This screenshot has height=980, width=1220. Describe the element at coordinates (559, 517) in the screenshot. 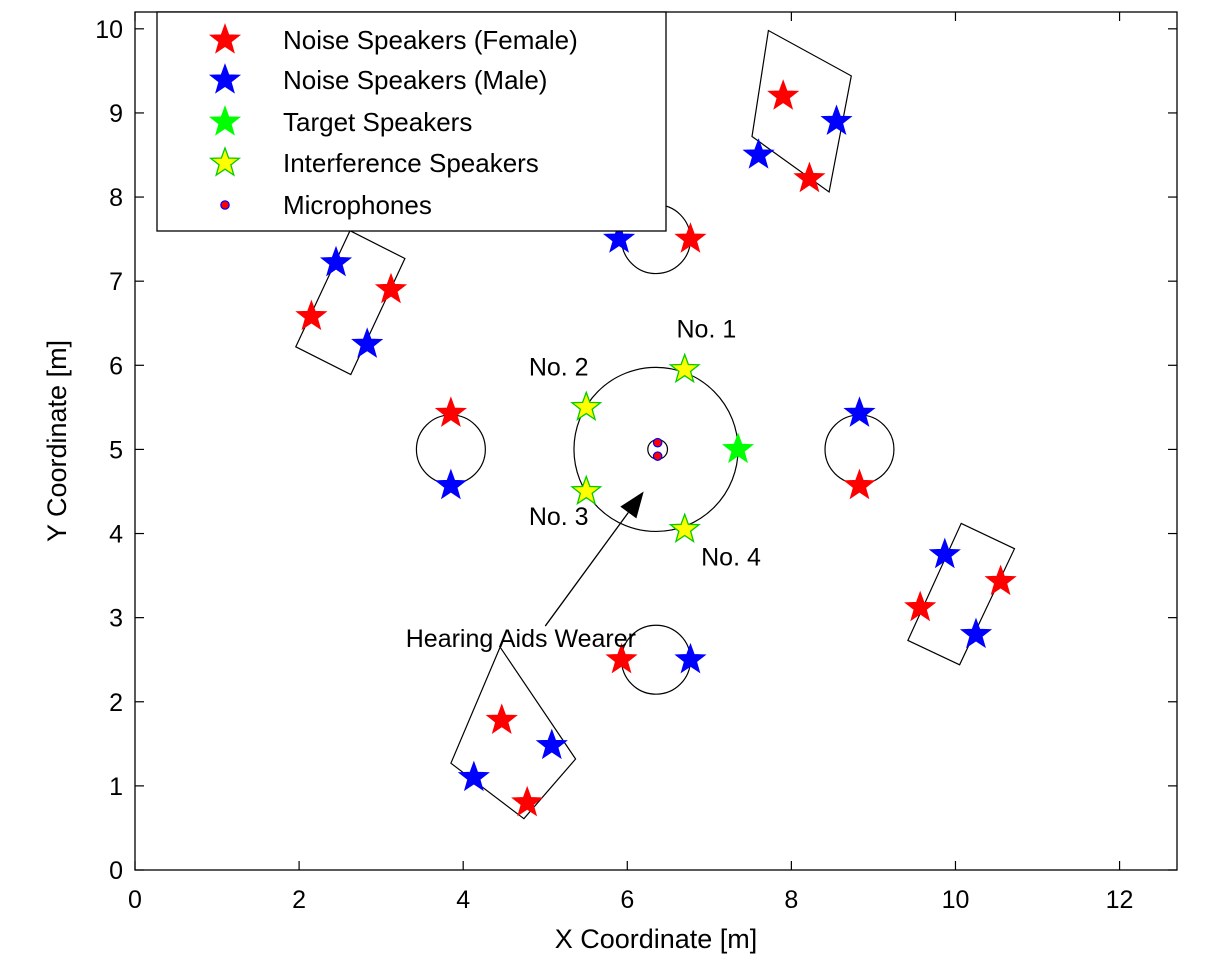

I see `annotation-label: No. 3` at that location.